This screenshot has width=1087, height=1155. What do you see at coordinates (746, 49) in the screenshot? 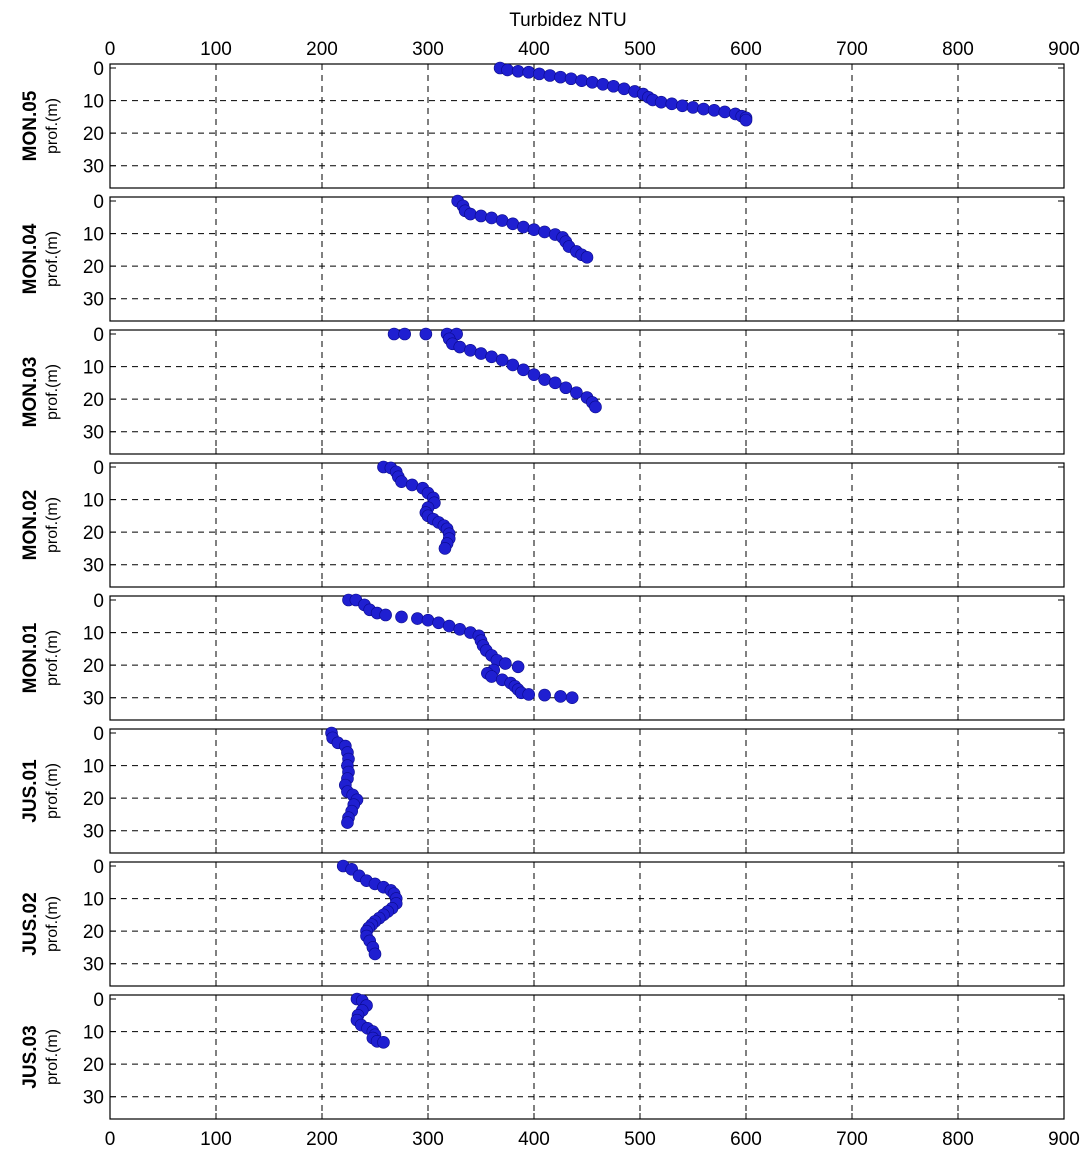
I see `x-tick-label-top: 600` at bounding box center [746, 49].